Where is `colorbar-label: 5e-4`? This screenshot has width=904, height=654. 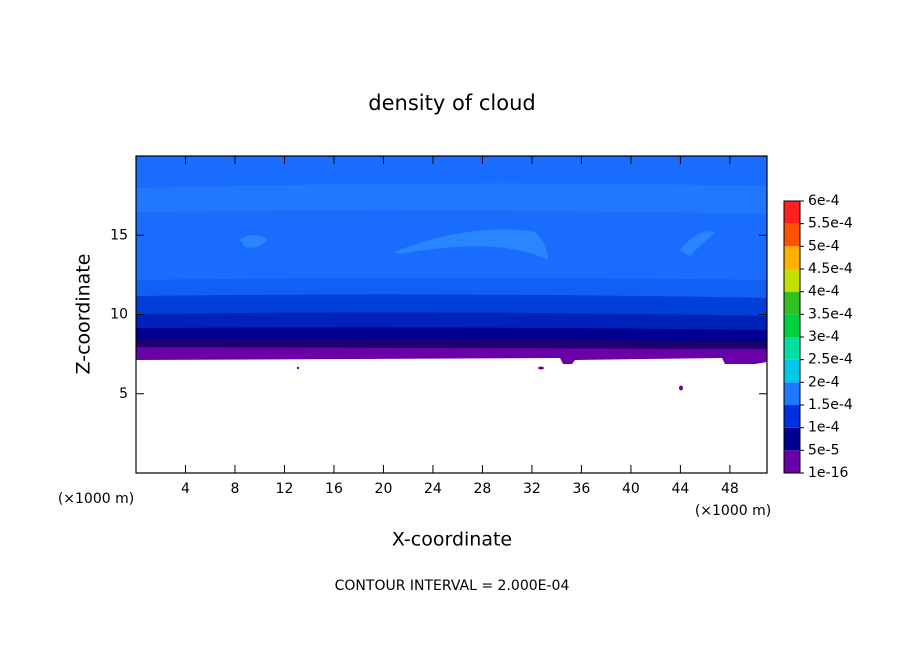 colorbar-label: 5e-4 is located at coordinates (824, 246).